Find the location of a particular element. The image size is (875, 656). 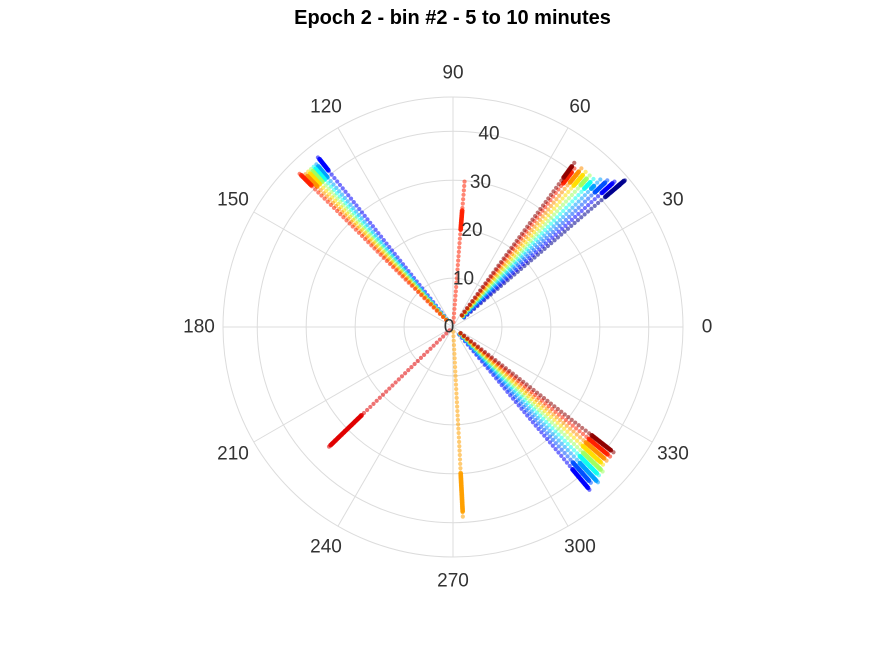

angle-tick-label: 240 is located at coordinates (326, 546).